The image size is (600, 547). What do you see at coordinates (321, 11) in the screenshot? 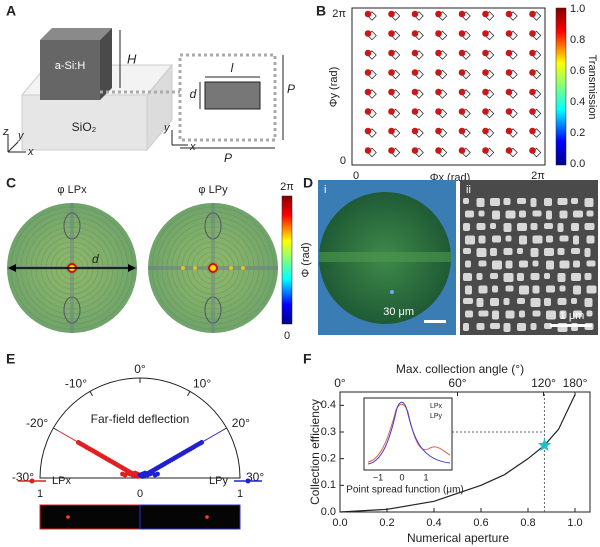
I see `panel-label: B` at bounding box center [321, 11].